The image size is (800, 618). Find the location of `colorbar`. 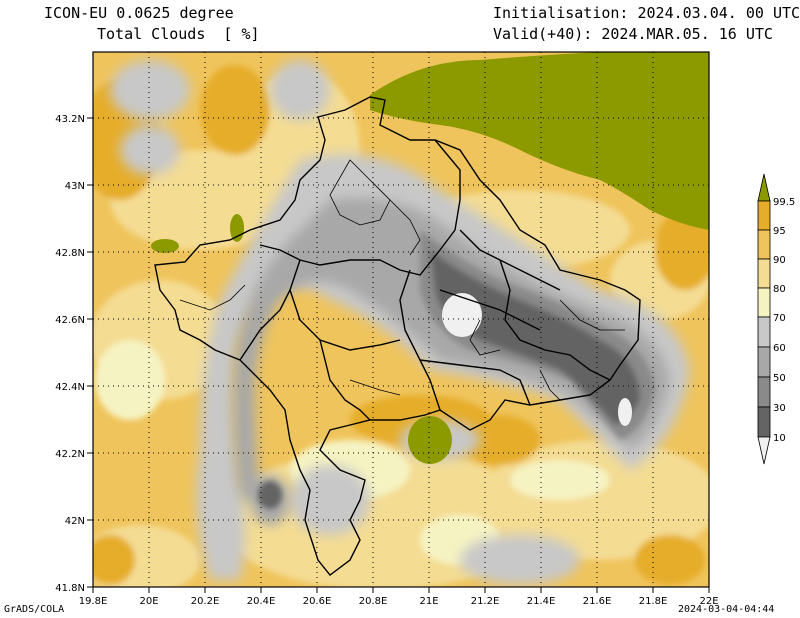

colorbar is located at coordinates (764, 319).